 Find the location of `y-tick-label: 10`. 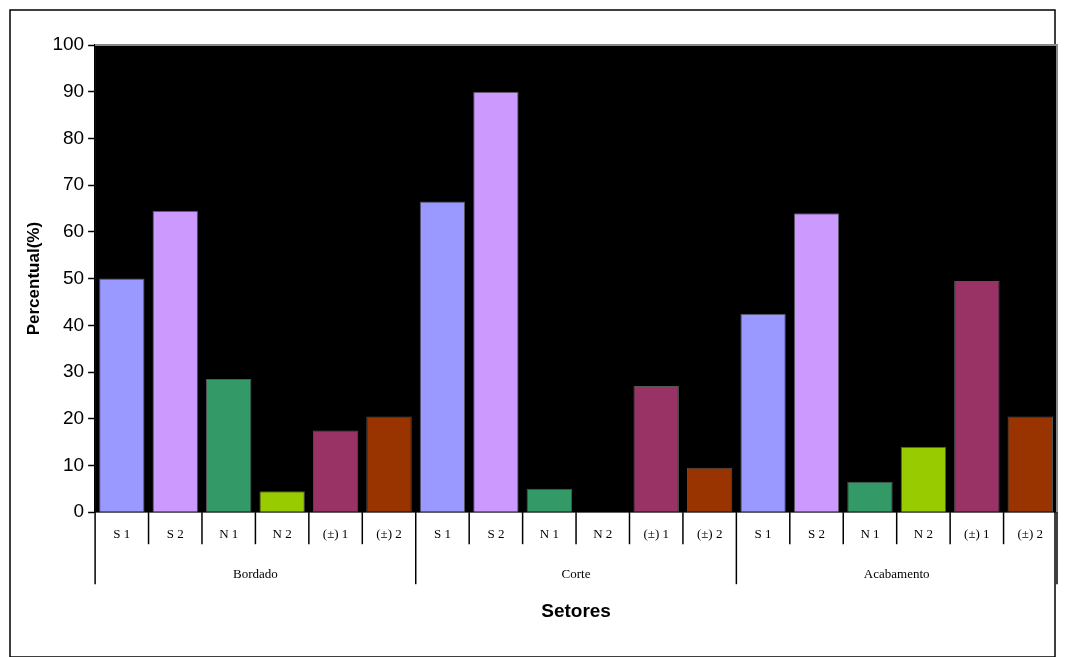

y-tick-label: 10 is located at coordinates (73, 464).